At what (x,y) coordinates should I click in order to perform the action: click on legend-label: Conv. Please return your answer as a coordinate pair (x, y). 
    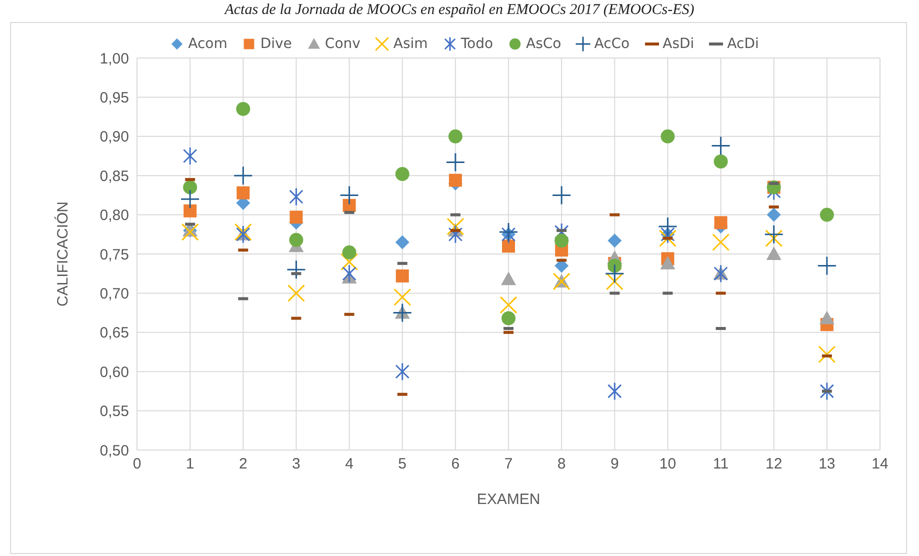
    Looking at the image, I should click on (342, 44).